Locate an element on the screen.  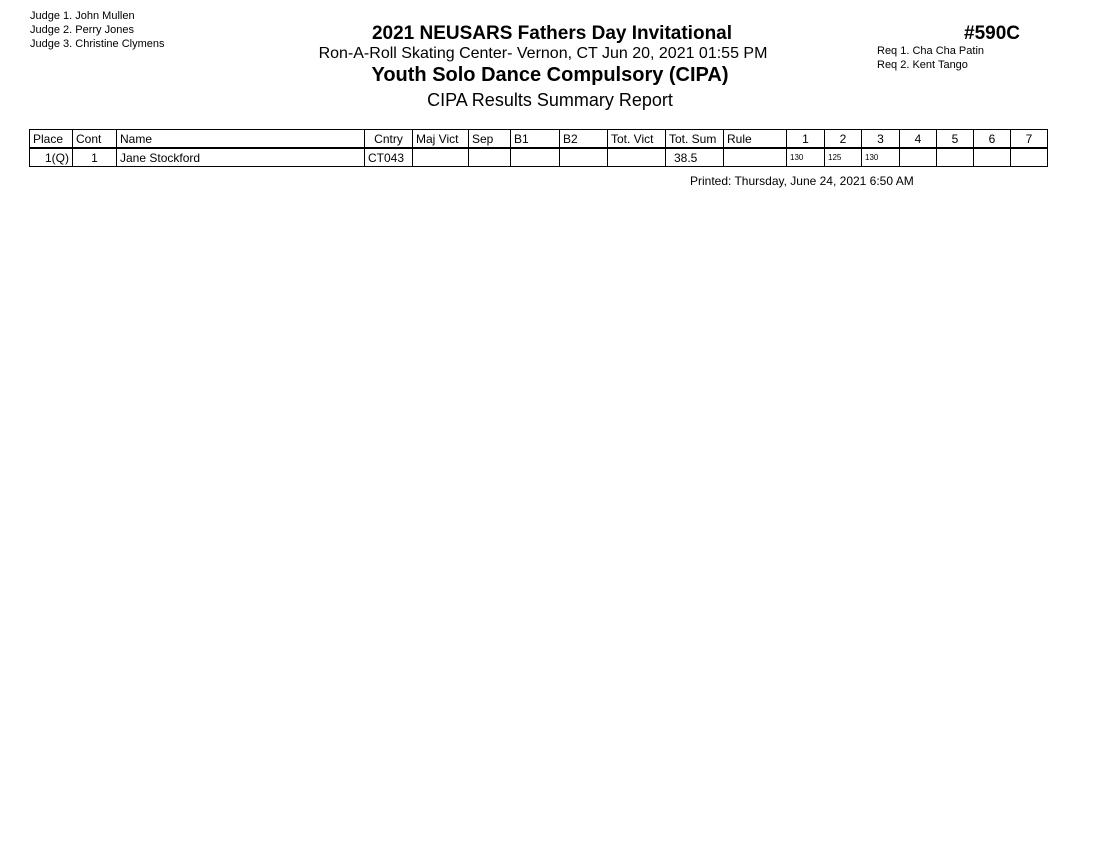
table-cell: CT043 is located at coordinates (388, 157).